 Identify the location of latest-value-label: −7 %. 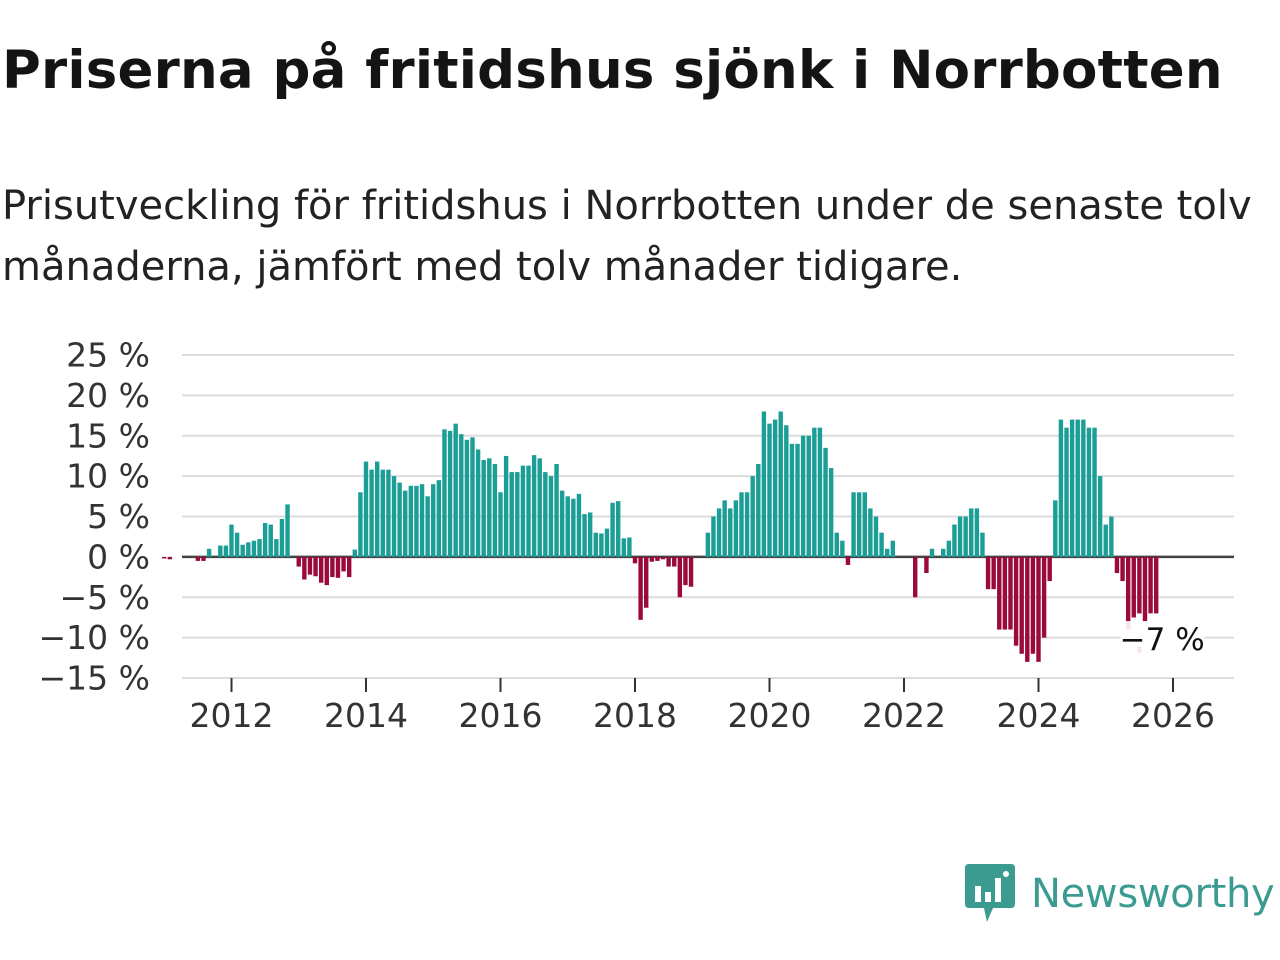
(1162, 640).